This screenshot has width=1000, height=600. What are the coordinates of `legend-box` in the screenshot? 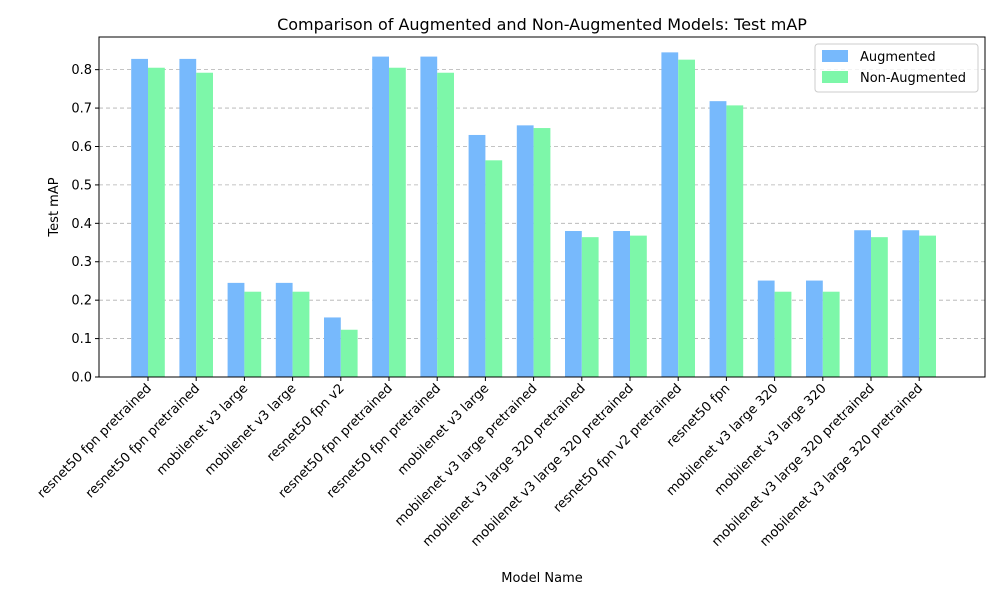 It's located at (896, 68).